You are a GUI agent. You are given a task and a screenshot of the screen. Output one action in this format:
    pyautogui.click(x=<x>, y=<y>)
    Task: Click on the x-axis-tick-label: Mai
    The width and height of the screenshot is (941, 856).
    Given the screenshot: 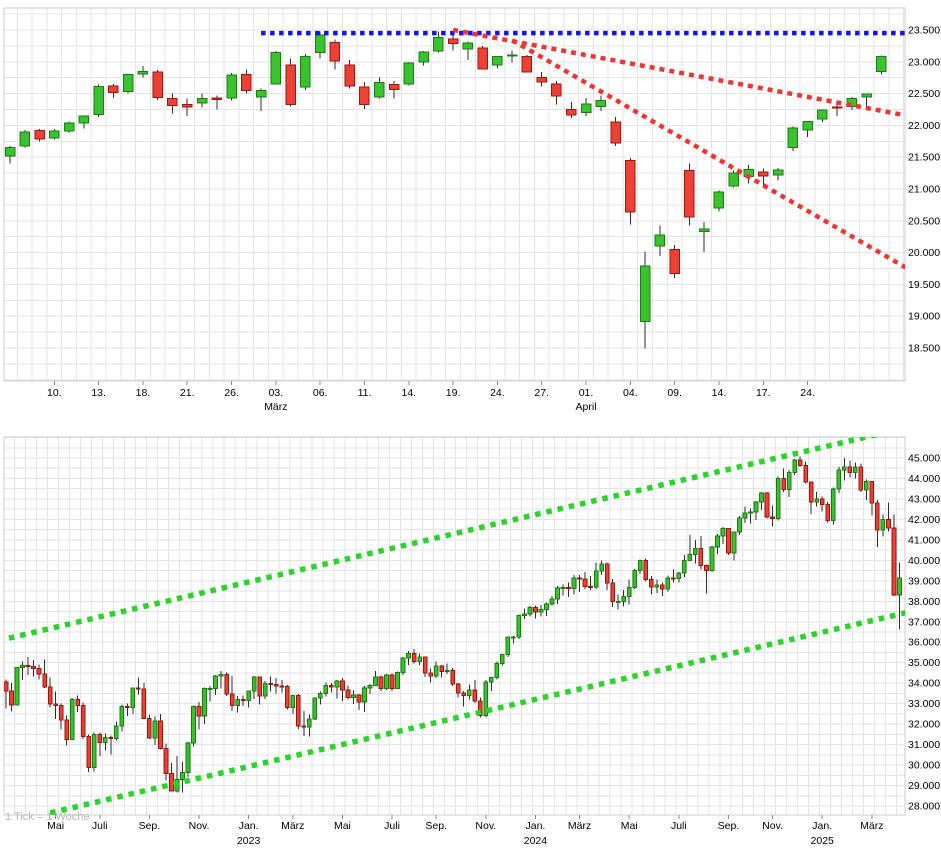 What is the action you would take?
    pyautogui.click(x=342, y=826)
    